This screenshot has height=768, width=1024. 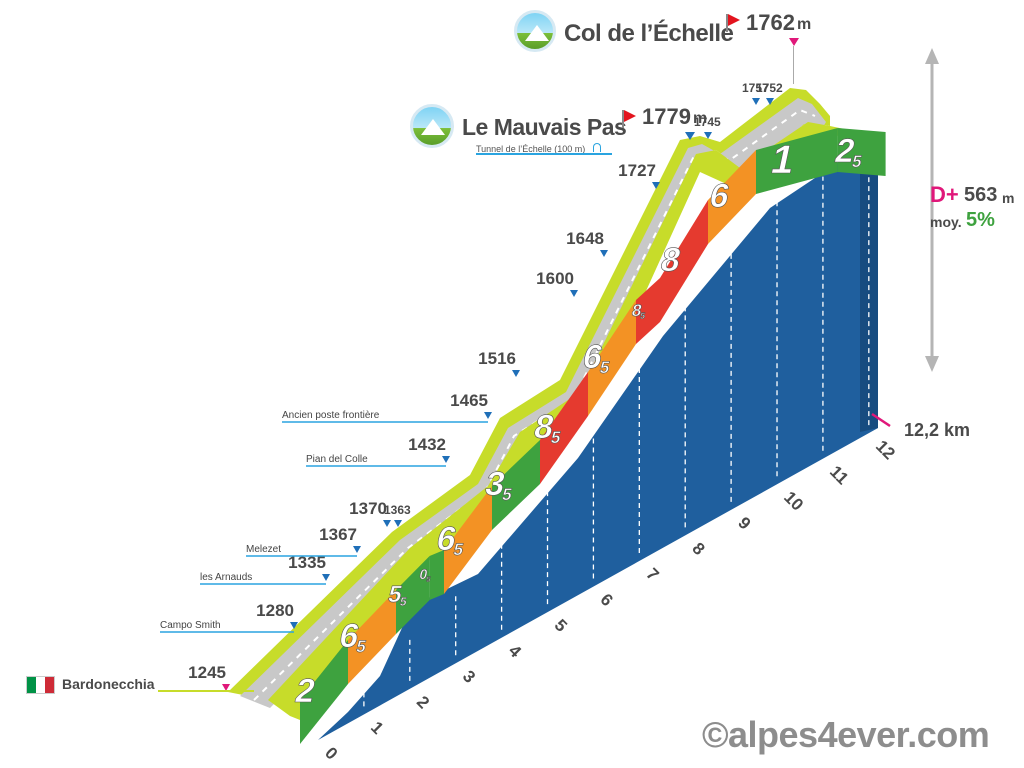 What do you see at coordinates (793, 501) in the screenshot?
I see `km-tick-10: 10` at bounding box center [793, 501].